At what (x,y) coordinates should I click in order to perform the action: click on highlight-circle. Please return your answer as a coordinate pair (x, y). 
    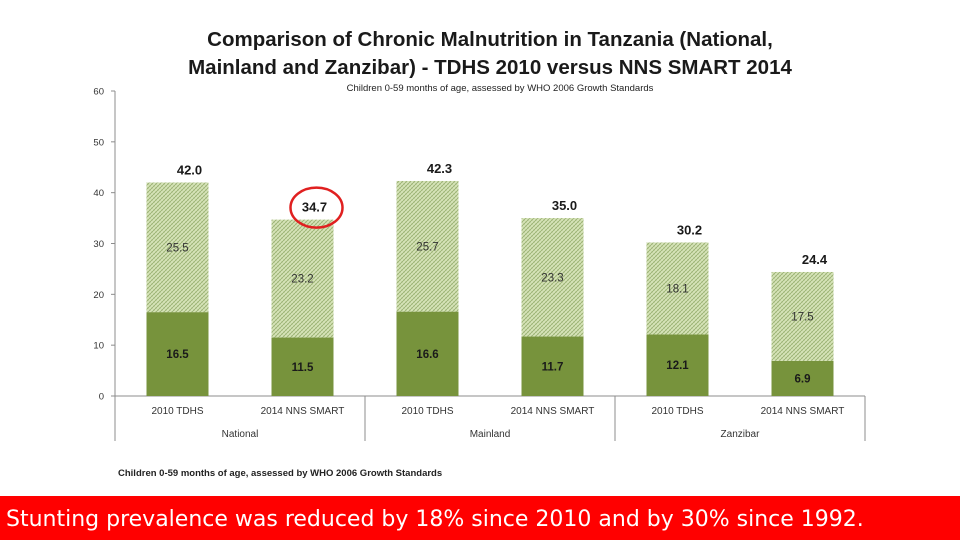
    Looking at the image, I should click on (316, 207).